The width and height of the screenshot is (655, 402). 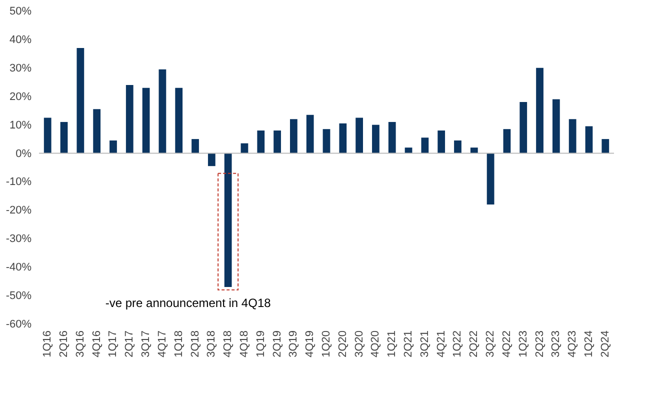 What do you see at coordinates (19, 324) in the screenshot?
I see `y-tick-label: -60%` at bounding box center [19, 324].